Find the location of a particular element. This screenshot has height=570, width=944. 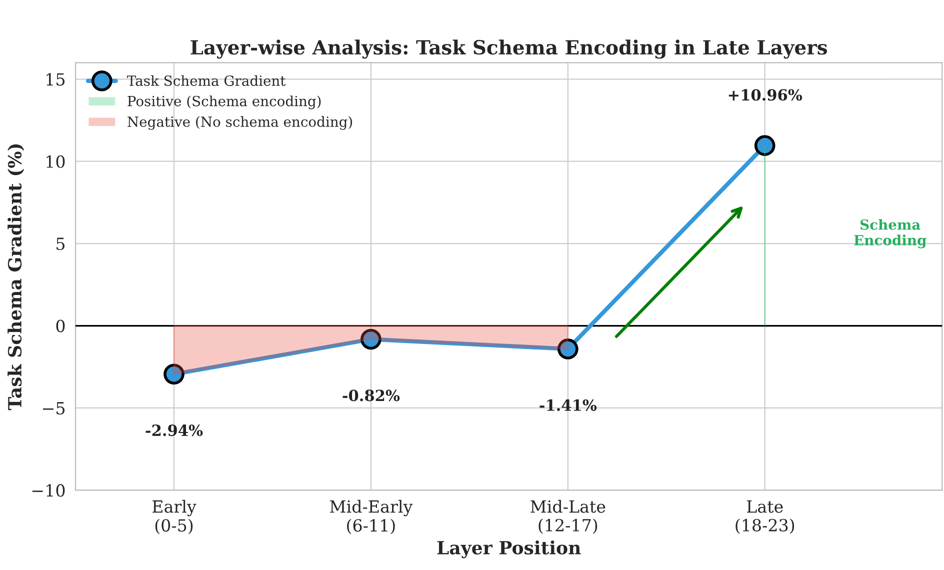

y-tick-label: 0 is located at coordinates (60, 326).